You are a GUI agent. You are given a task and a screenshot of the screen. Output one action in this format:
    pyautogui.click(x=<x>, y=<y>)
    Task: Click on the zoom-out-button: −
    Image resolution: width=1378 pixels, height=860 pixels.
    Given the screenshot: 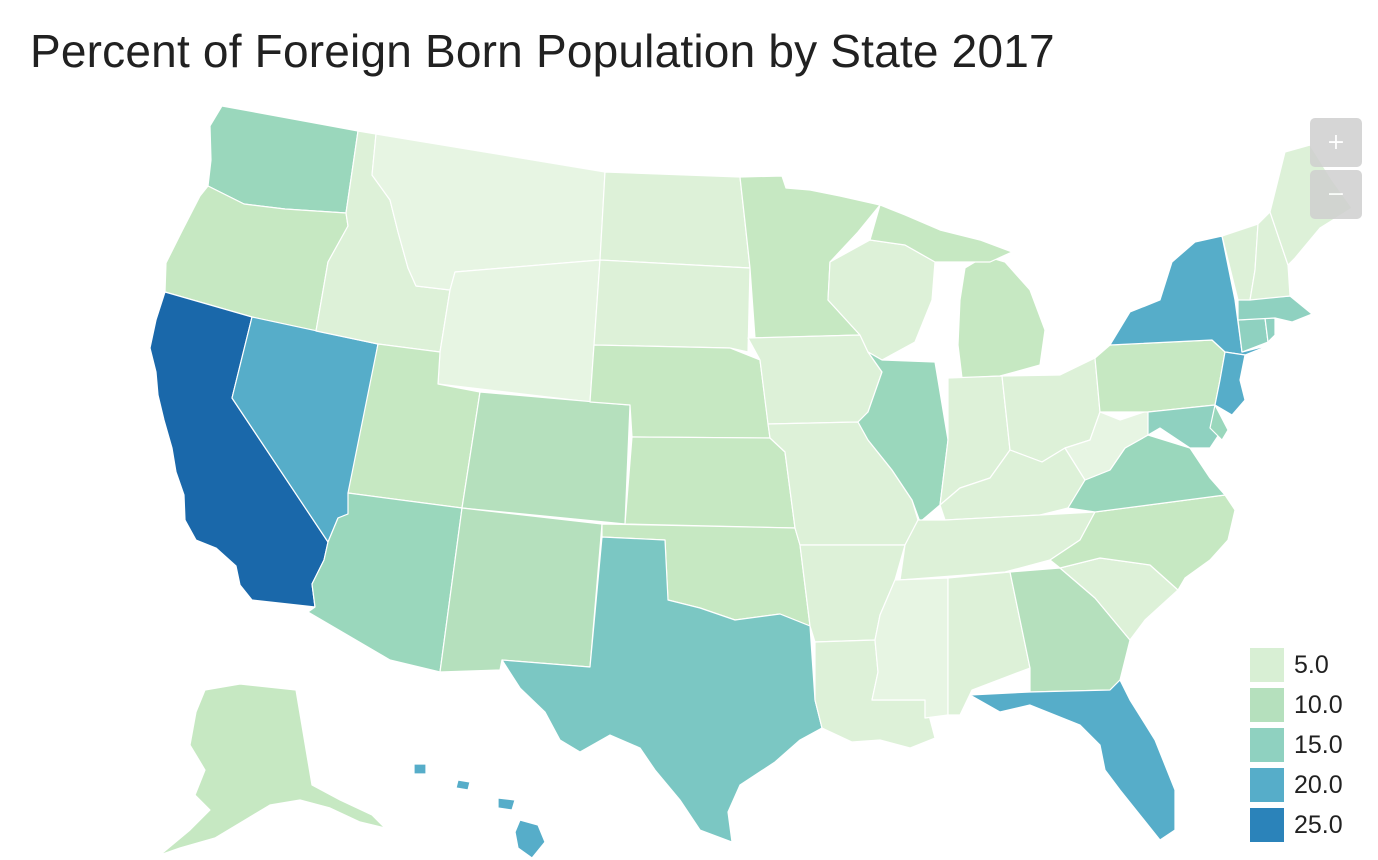 What is the action you would take?
    pyautogui.click(x=1336, y=194)
    